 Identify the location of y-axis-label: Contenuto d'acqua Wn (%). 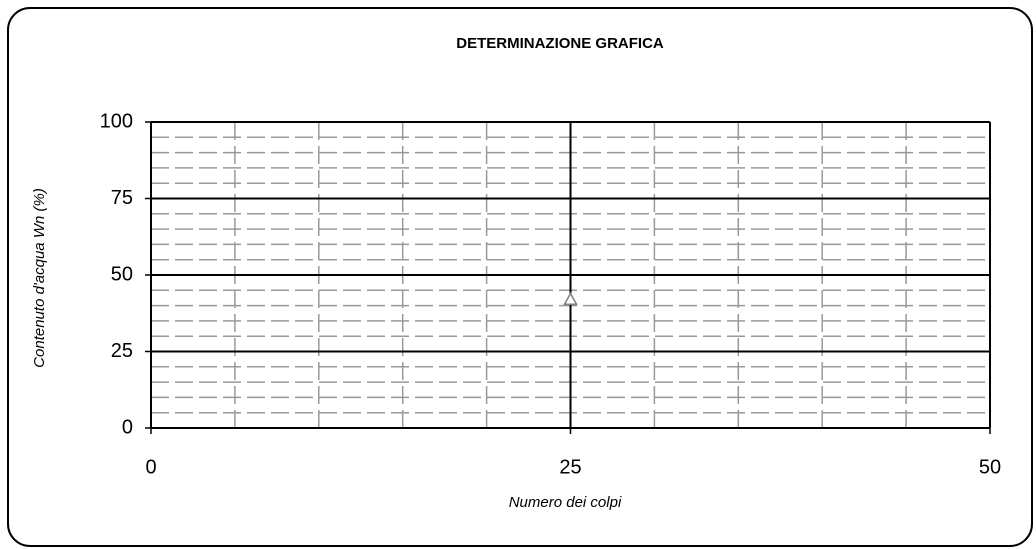
(39, 278).